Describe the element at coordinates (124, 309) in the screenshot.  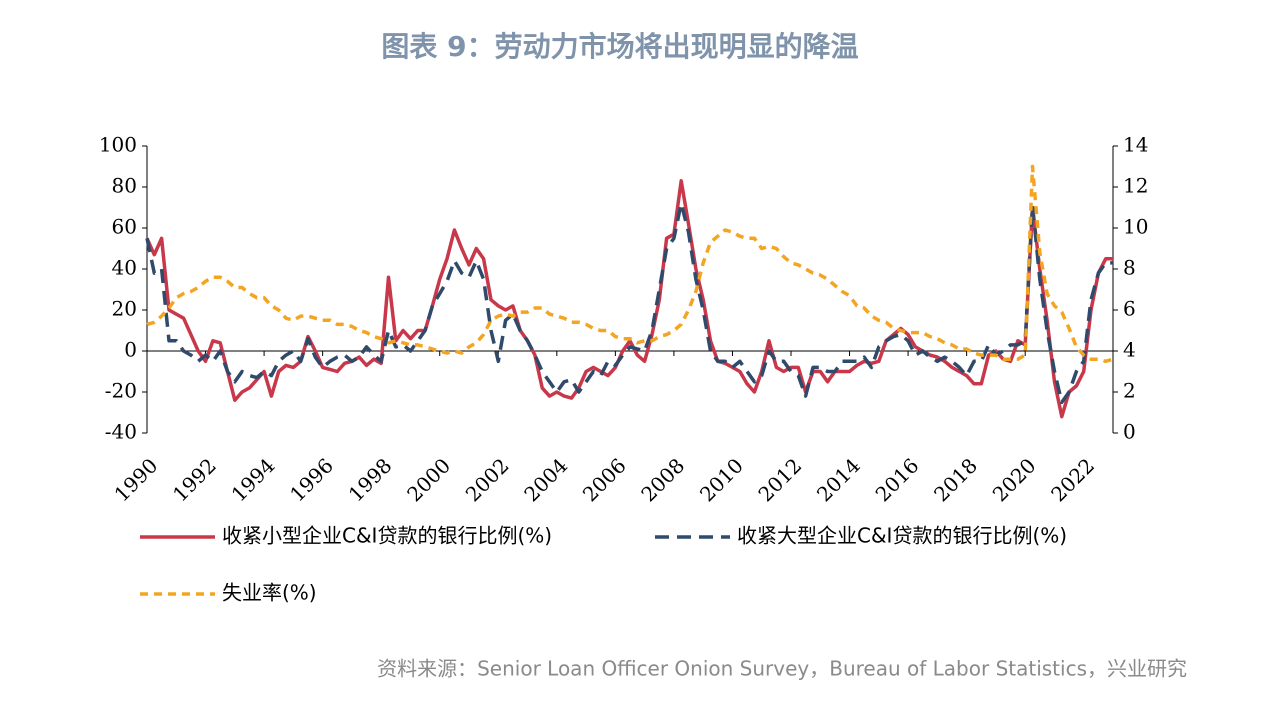
I see `y-tick-label: 20` at that location.